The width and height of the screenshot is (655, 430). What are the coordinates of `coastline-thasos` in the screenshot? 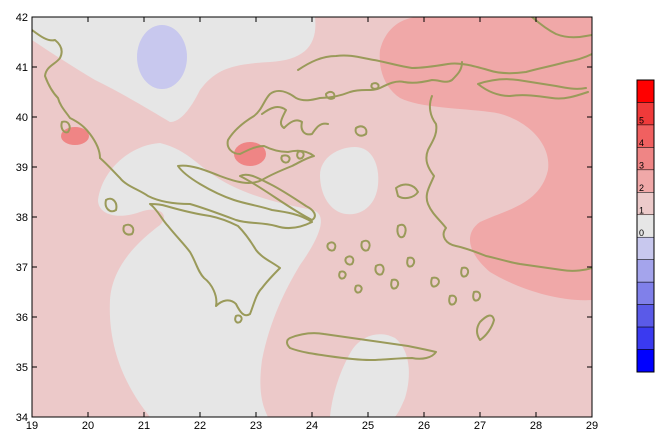 It's located at (352, 91).